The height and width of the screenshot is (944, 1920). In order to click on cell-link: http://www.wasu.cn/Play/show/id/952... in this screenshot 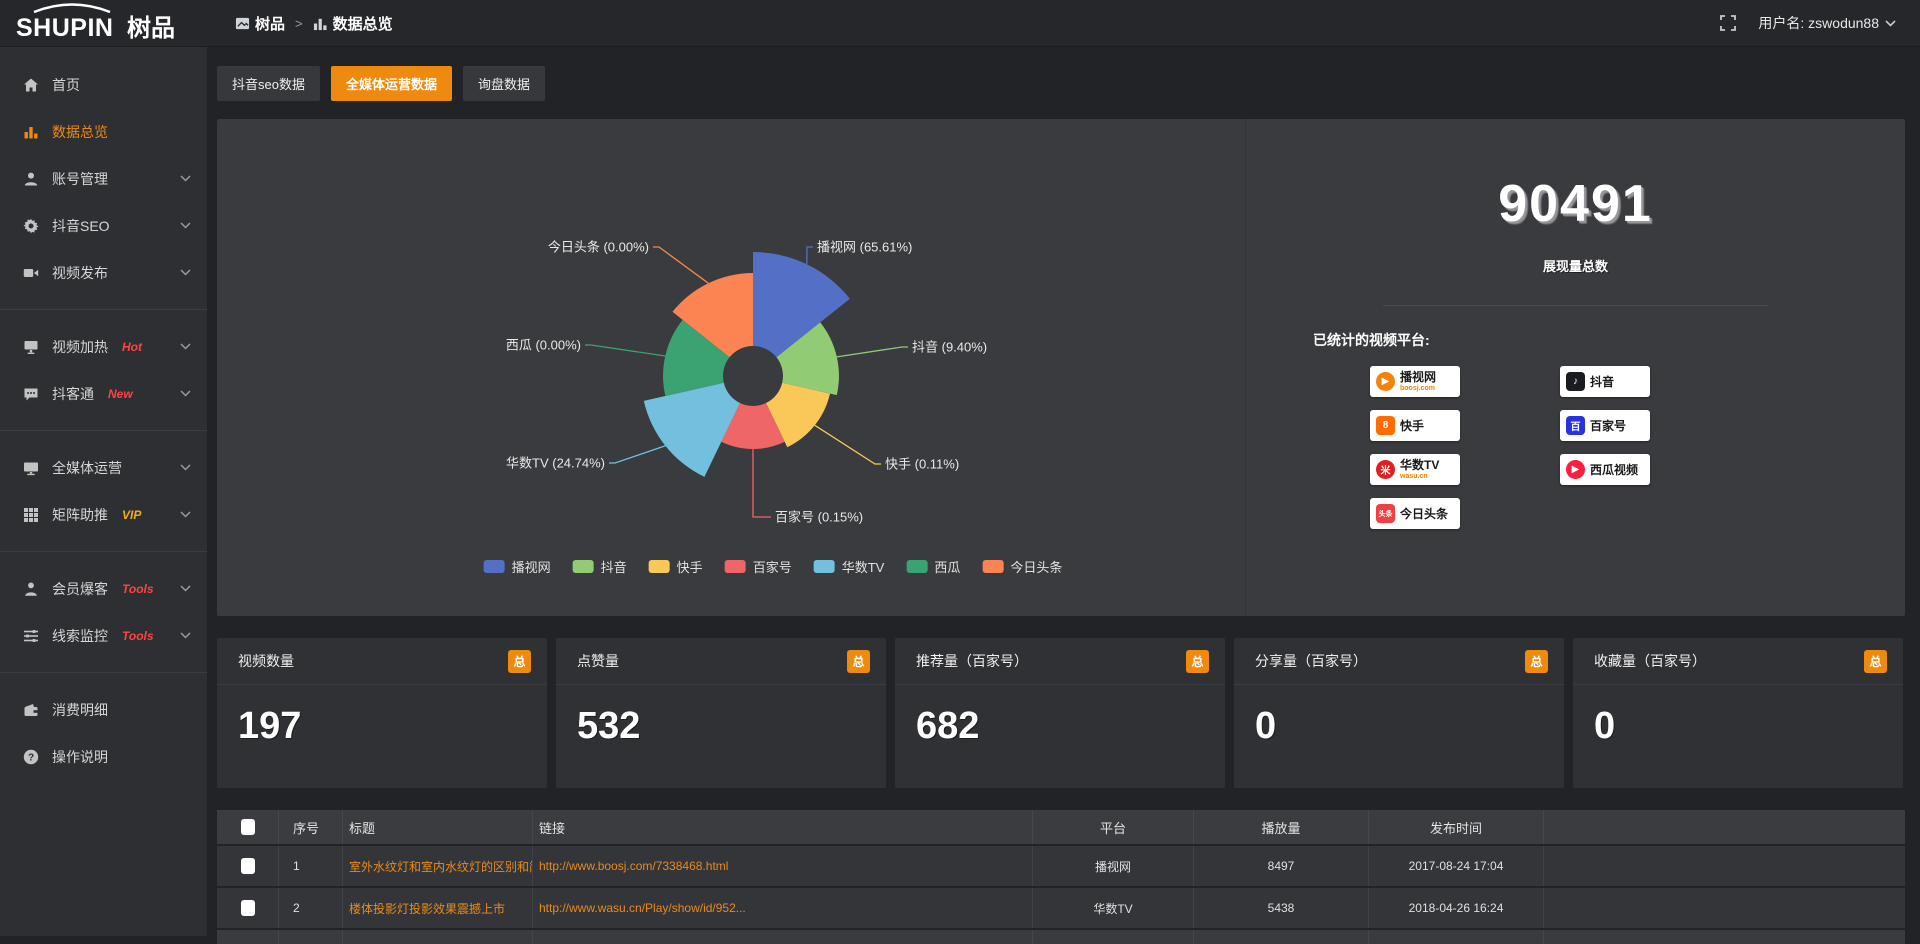, I will do `click(642, 908)`.